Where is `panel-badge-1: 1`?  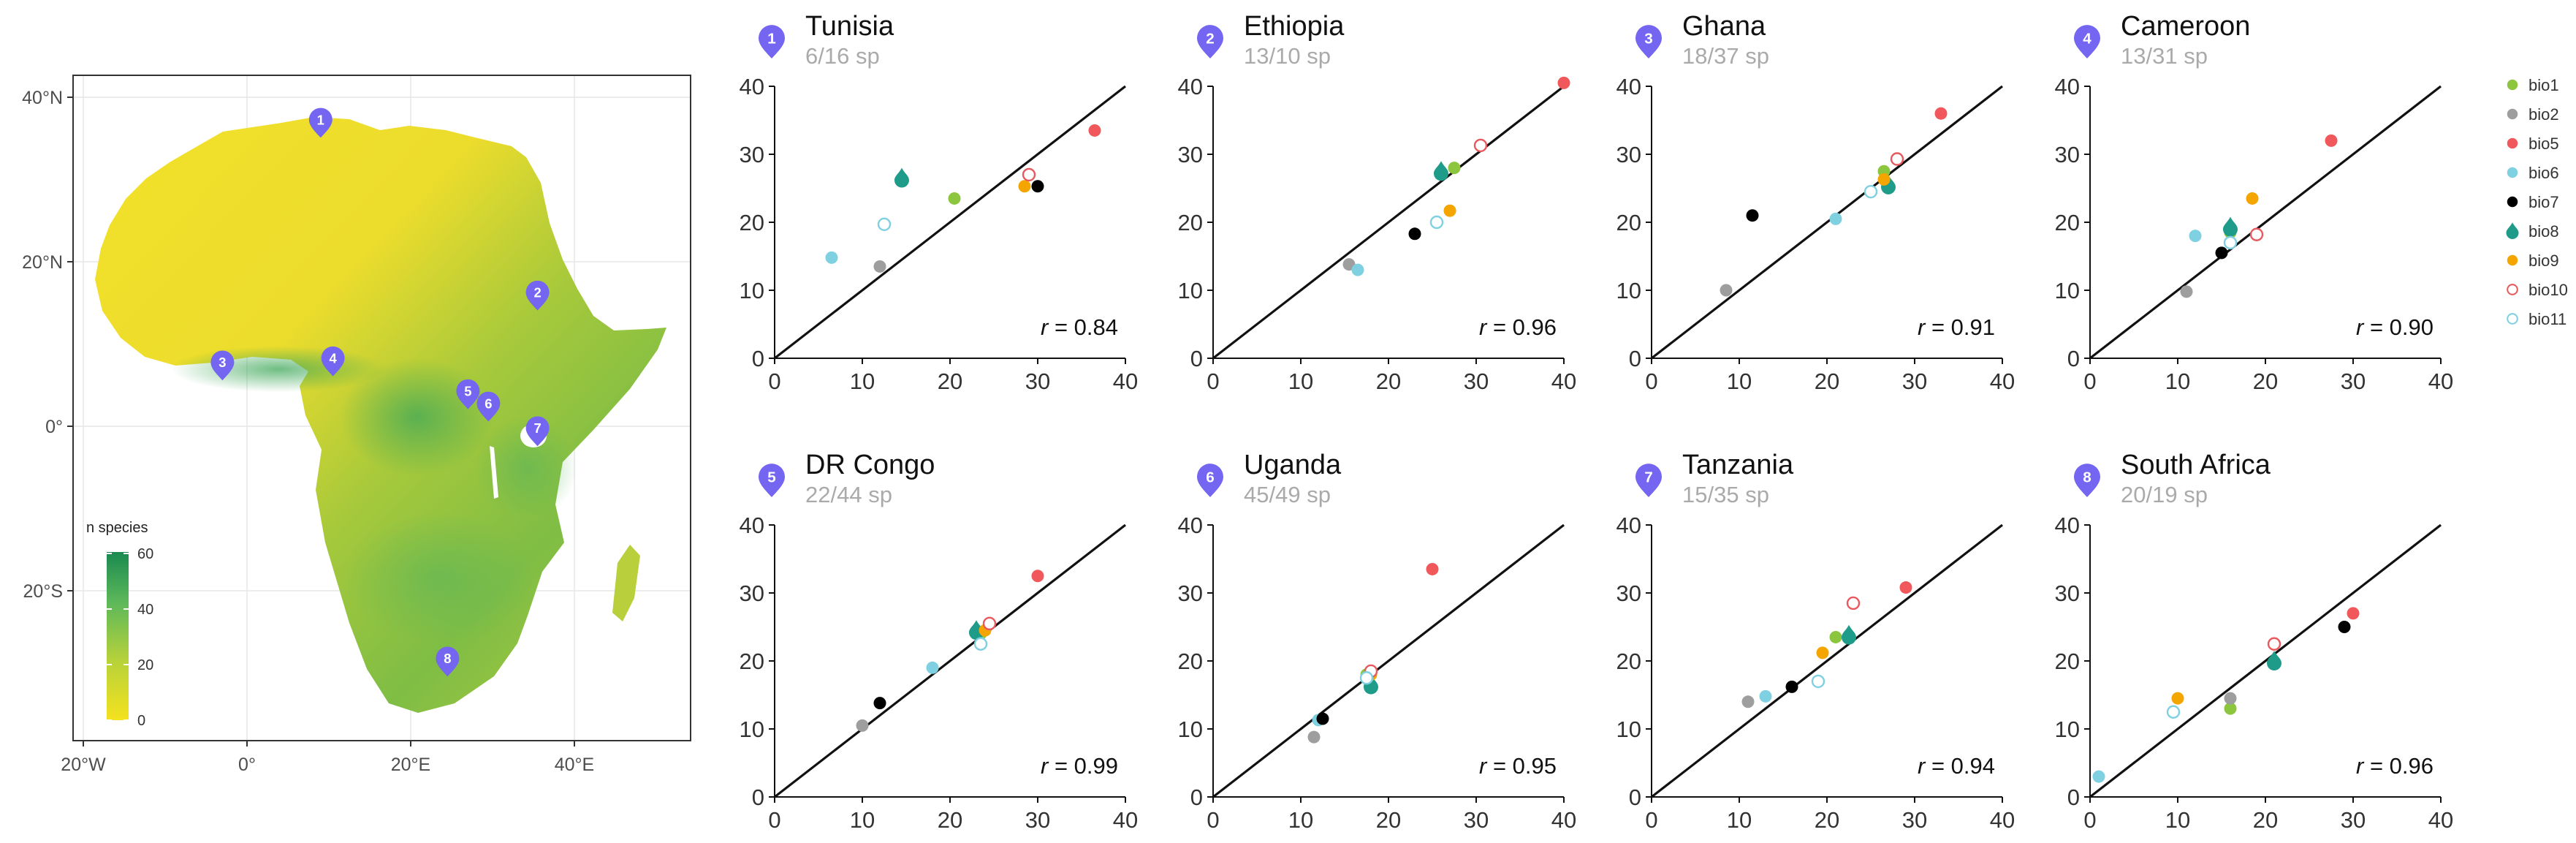 panel-badge-1: 1 is located at coordinates (772, 41).